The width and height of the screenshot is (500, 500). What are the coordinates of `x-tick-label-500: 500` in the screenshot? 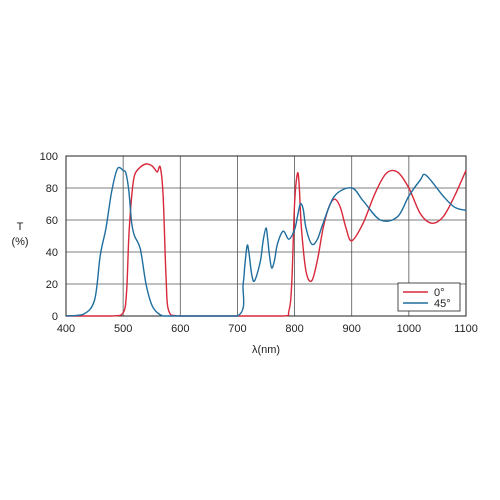 It's located at (123, 329).